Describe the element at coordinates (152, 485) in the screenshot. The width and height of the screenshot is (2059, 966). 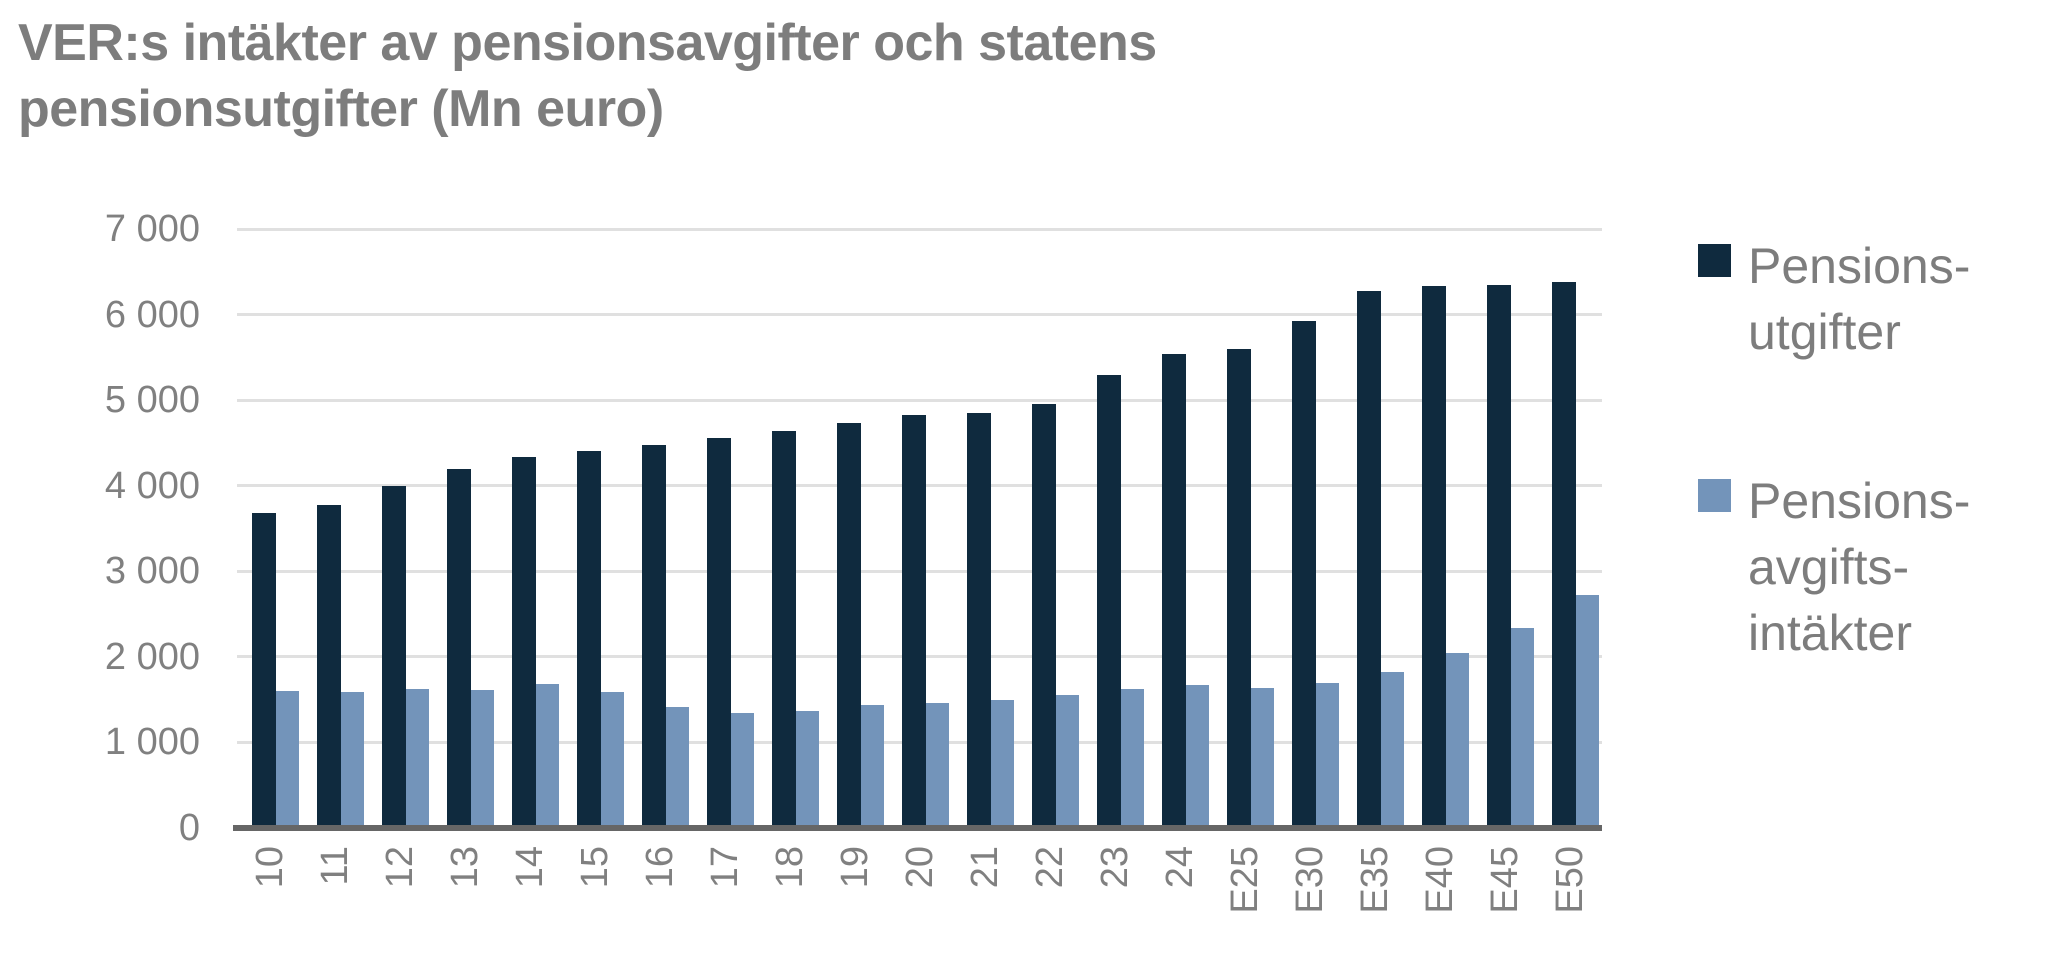
I see `y-axis-tick-label: 4 000` at that location.